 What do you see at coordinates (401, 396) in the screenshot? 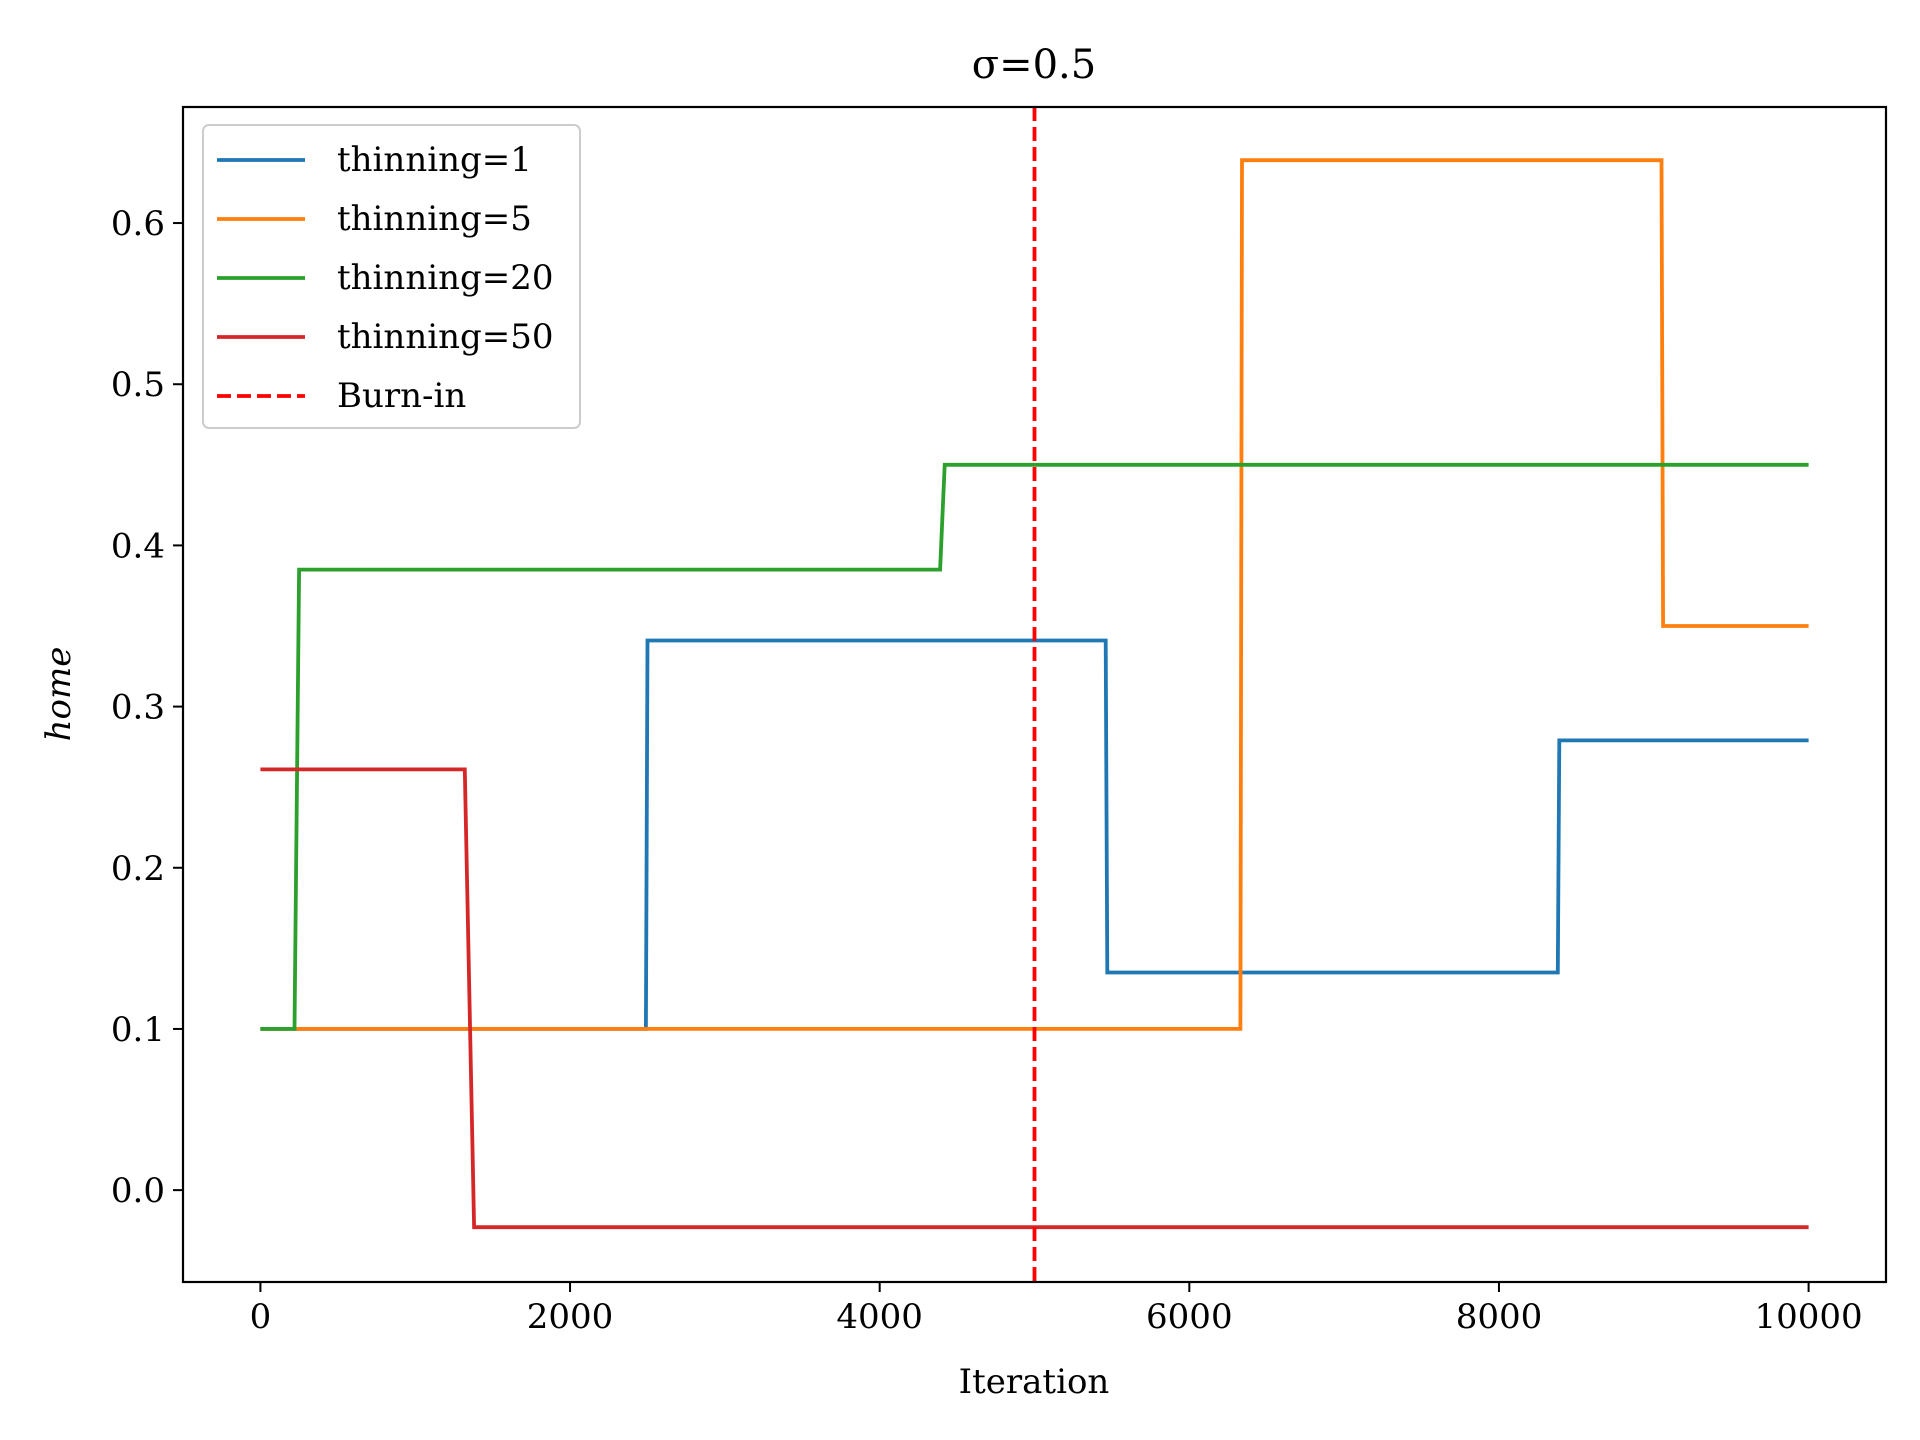
I see `legend-label-burn-in: Burn-in` at bounding box center [401, 396].